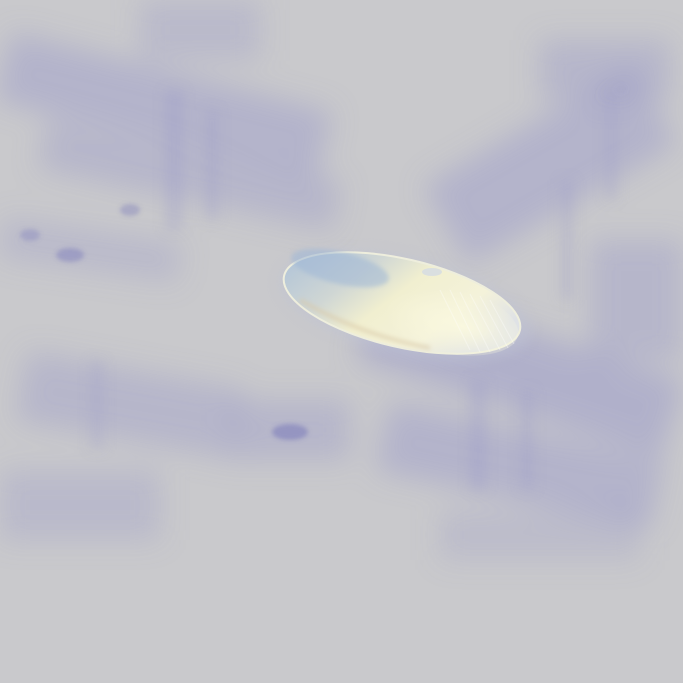 The width and height of the screenshot is (683, 683). Describe the element at coordinates (164, 322) in the screenshot. I see `specks` at that location.